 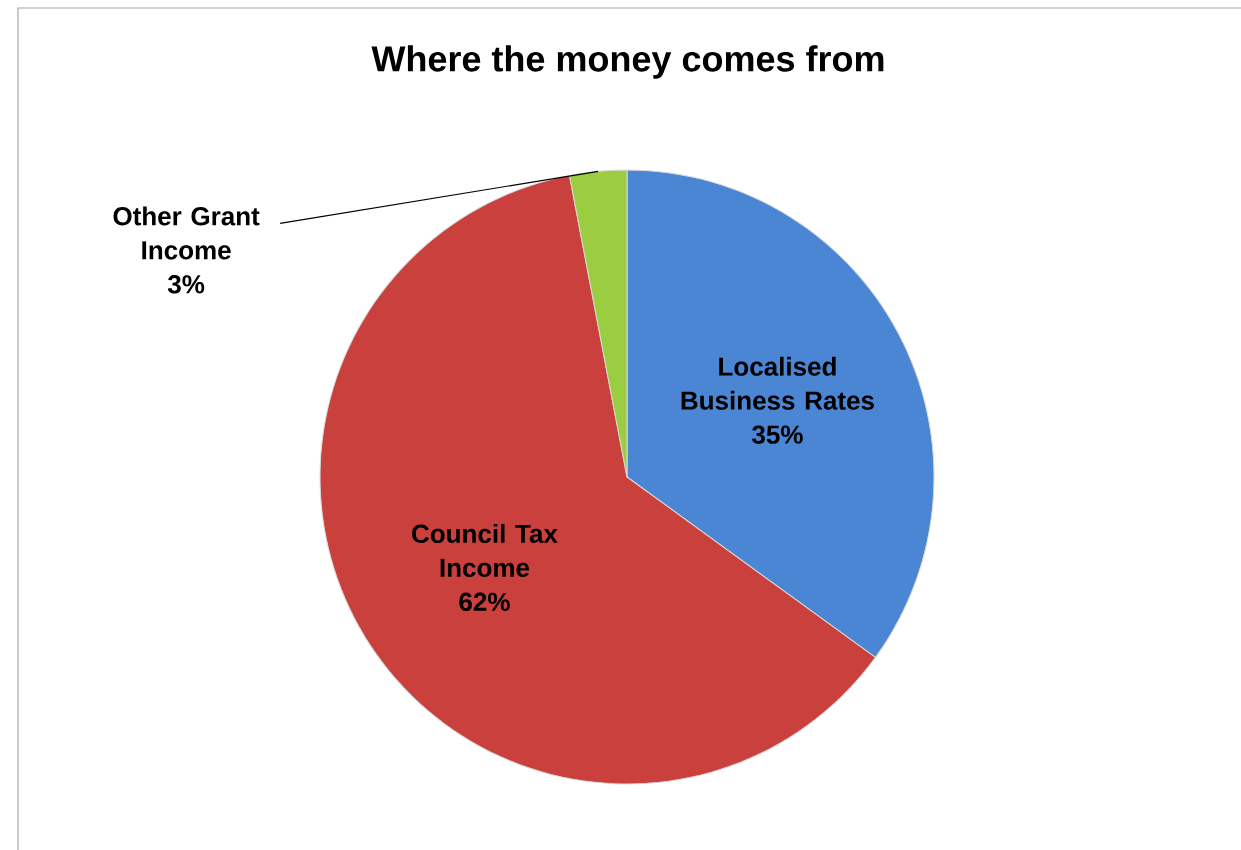 I want to click on data-label: 62%, so click(x=484, y=602).